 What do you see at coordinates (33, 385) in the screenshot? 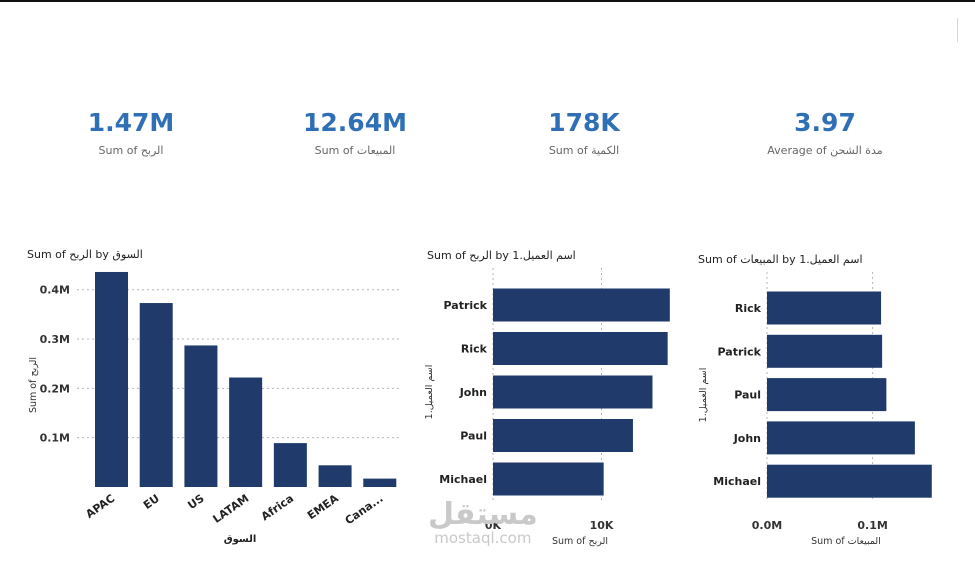
I see `y-axis-title: Sum of الربح` at bounding box center [33, 385].